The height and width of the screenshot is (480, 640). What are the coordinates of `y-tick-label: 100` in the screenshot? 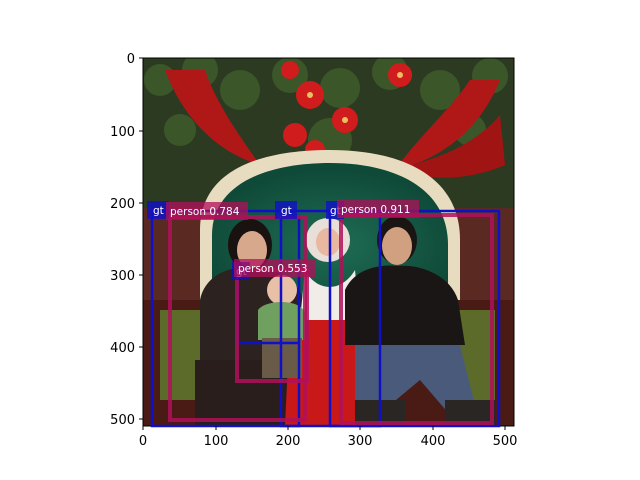 It's located at (122, 132).